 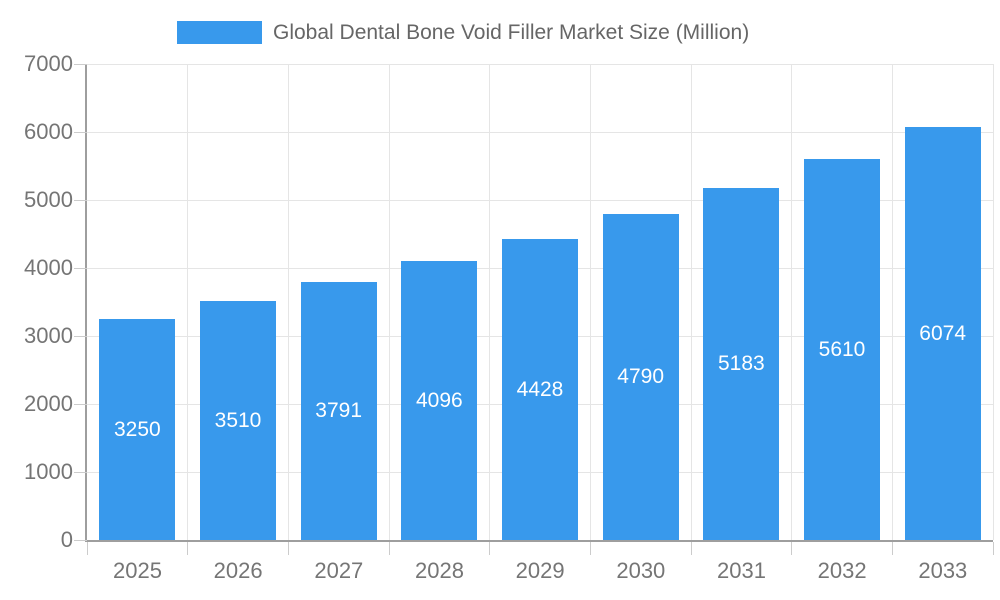 I want to click on y-axis-tick-label: 7000, so click(x=48, y=63).